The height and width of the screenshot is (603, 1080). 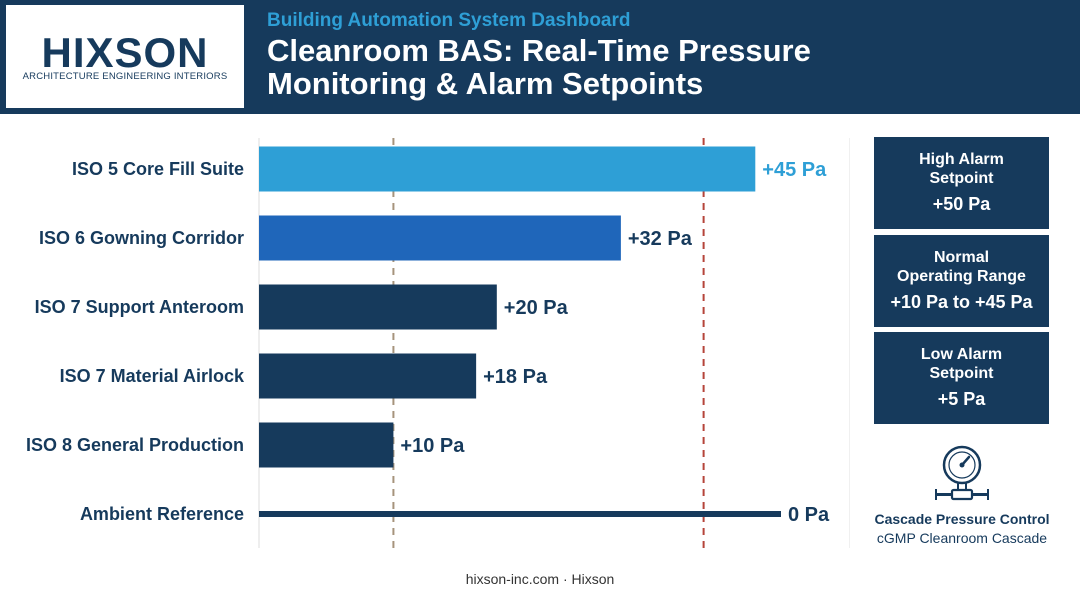 I want to click on category-label-3: ISO 7 Material Airlock, so click(x=152, y=376).